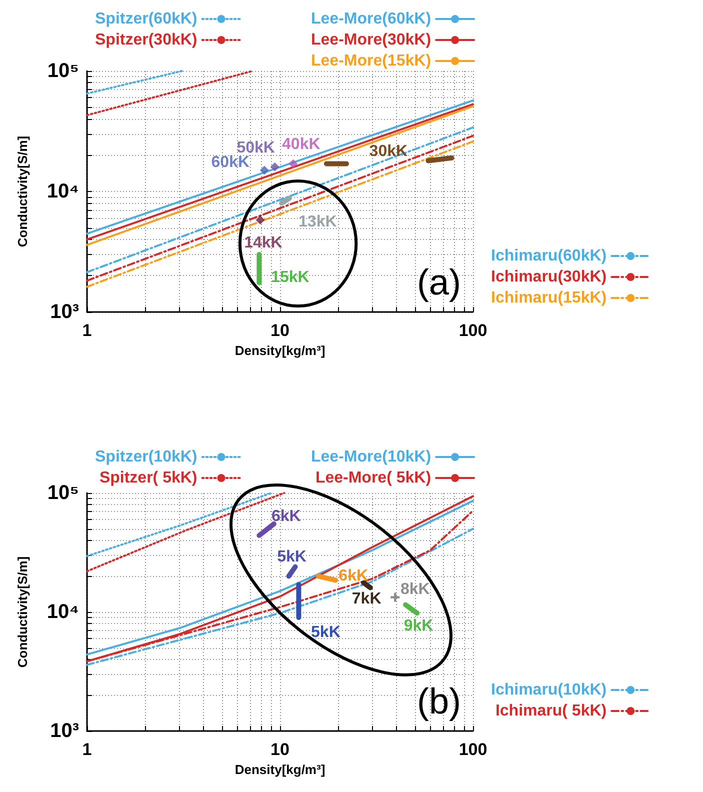 This screenshot has width=703, height=792. What do you see at coordinates (439, 701) in the screenshot?
I see `annotation: (b)` at bounding box center [439, 701].